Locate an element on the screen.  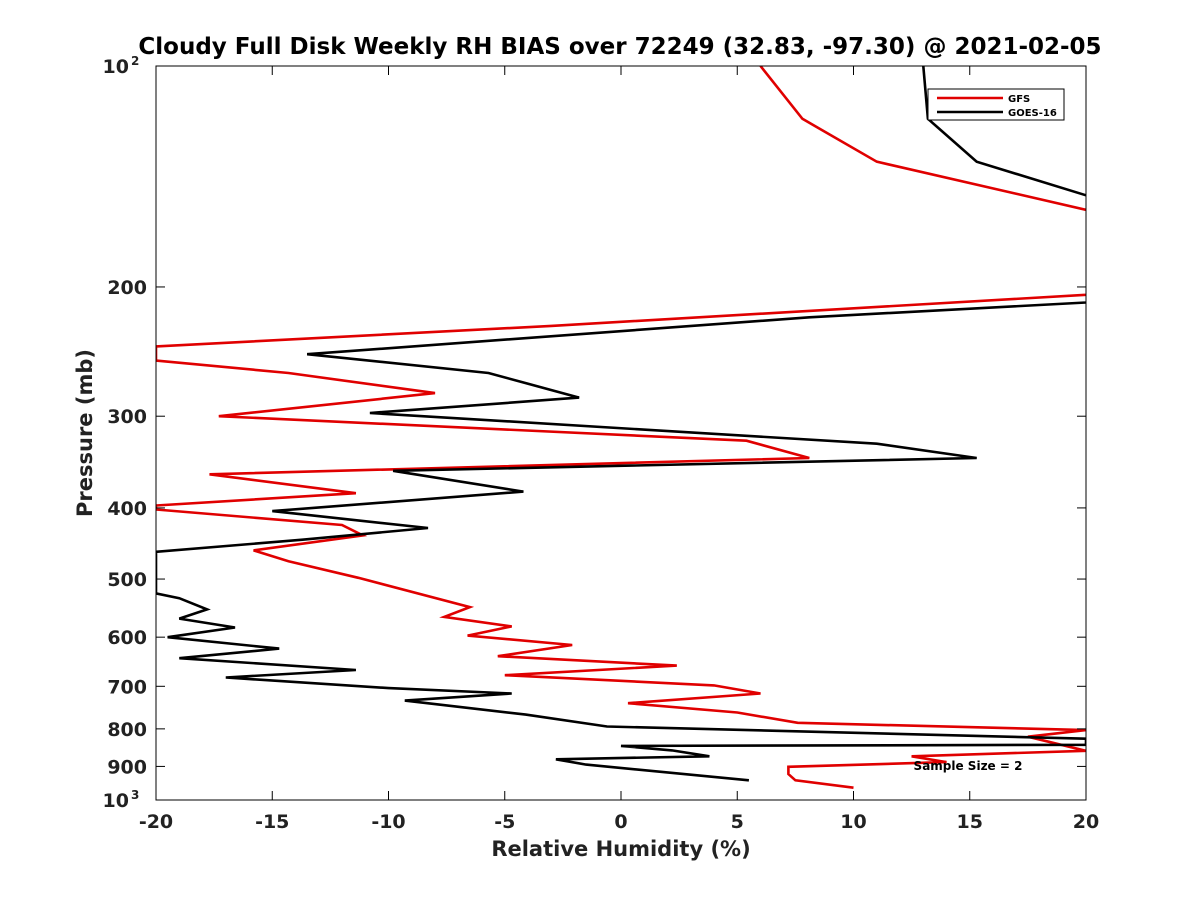
y-tick-label: 300 is located at coordinates (127, 417).